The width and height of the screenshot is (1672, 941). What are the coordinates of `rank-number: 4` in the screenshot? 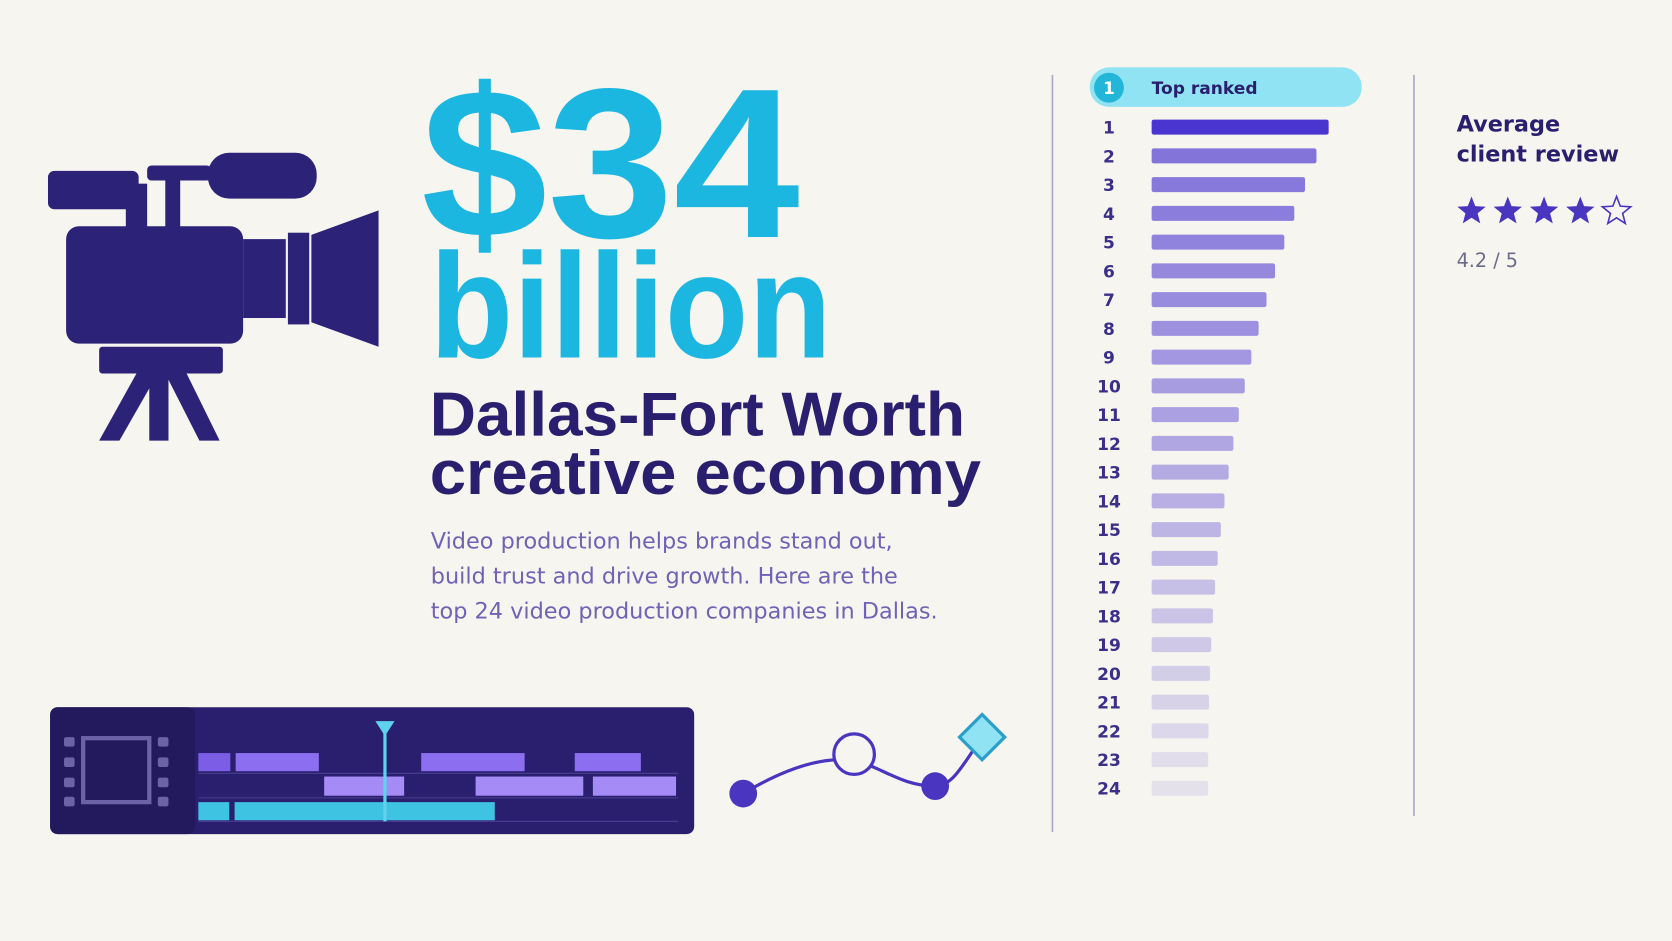 It's located at (1109, 215).